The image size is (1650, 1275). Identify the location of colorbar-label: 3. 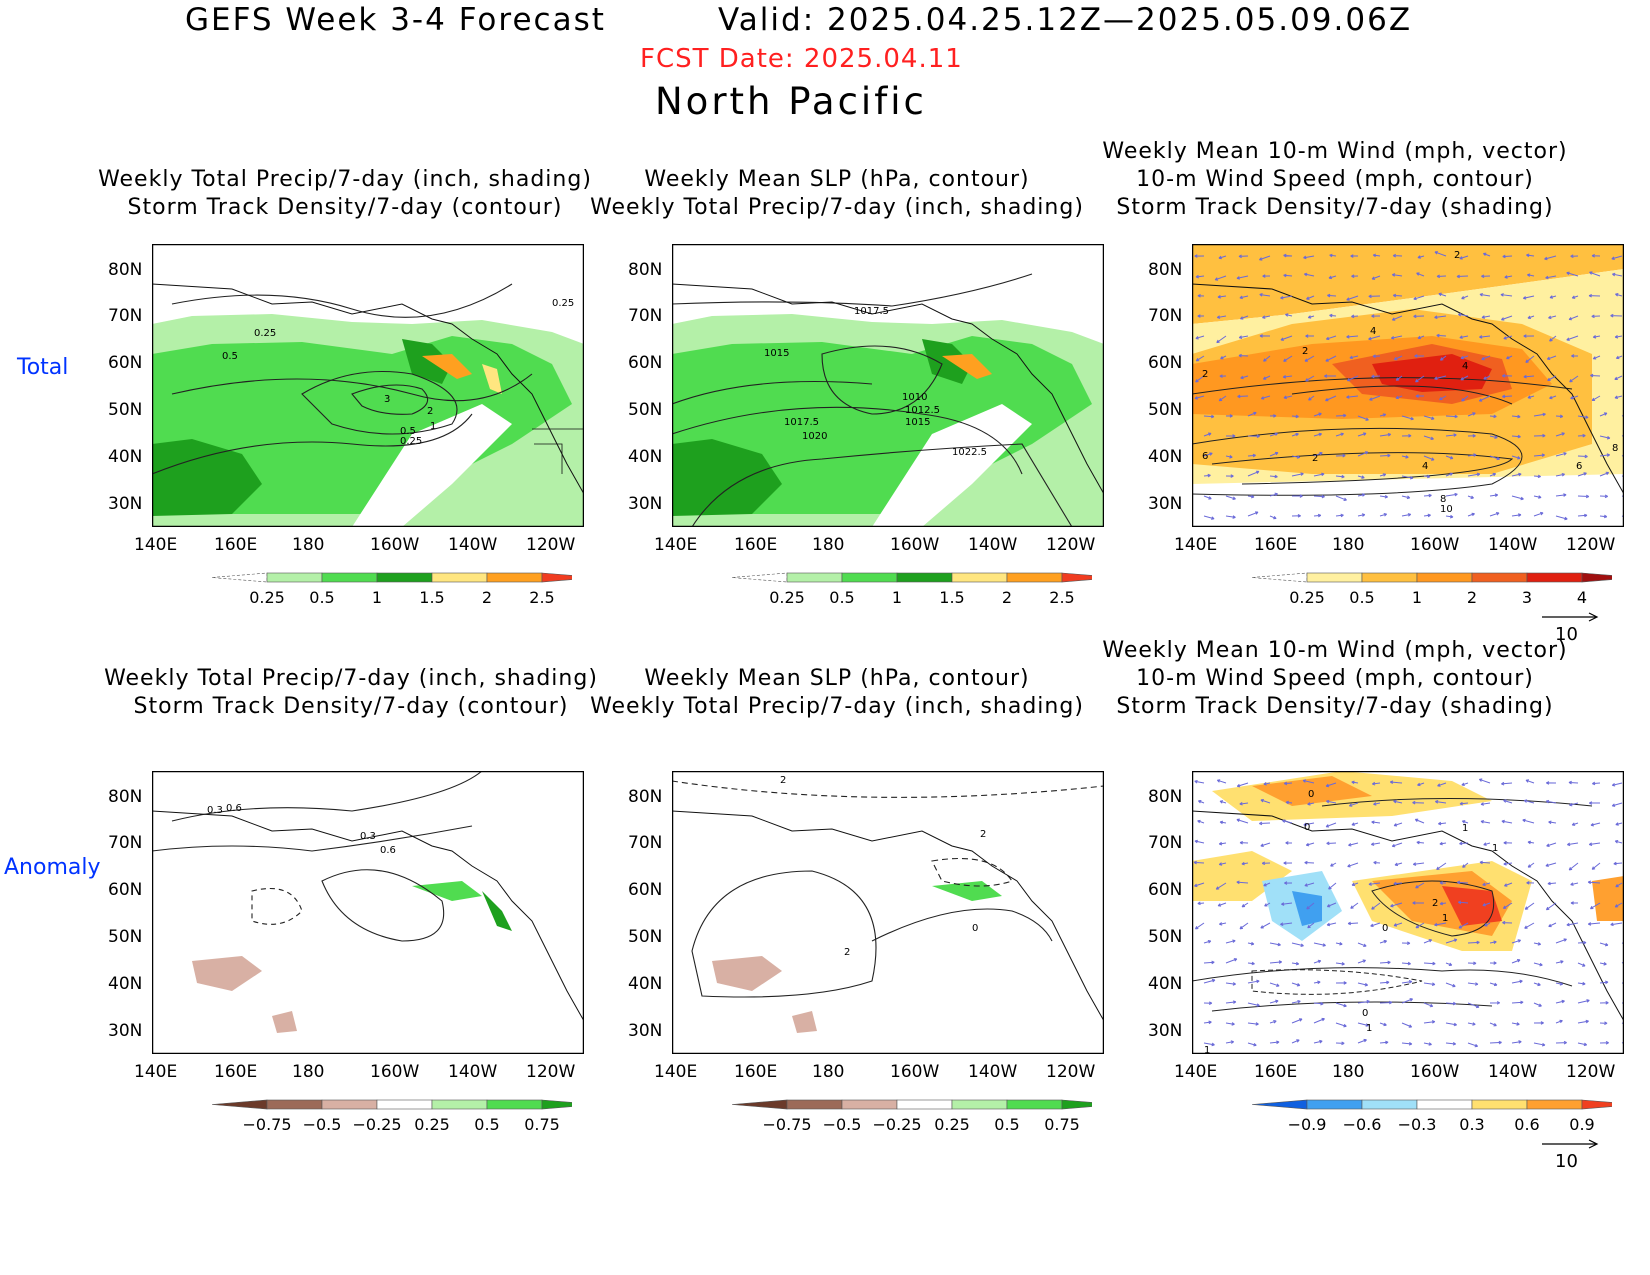
(1527, 597).